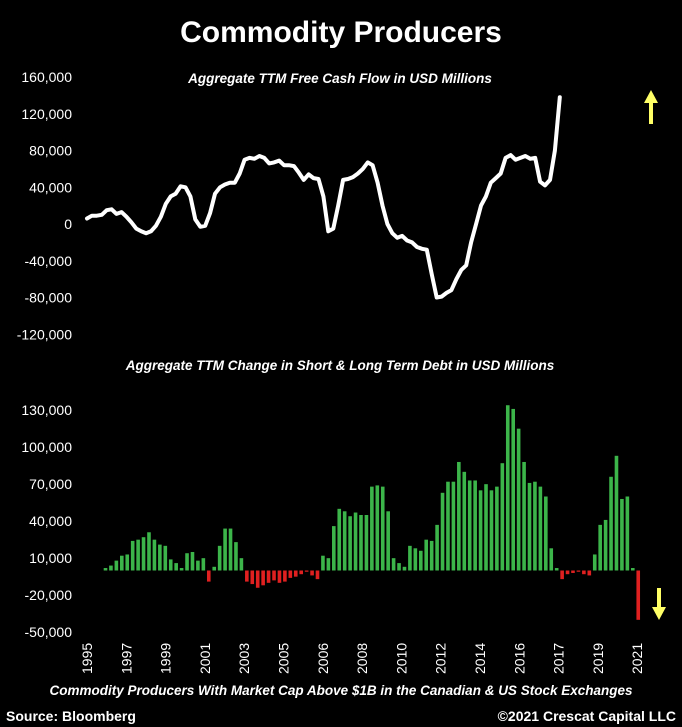 Image resolution: width=682 pixels, height=727 pixels. What do you see at coordinates (244, 658) in the screenshot?
I see `x-tick-label: 2003` at bounding box center [244, 658].